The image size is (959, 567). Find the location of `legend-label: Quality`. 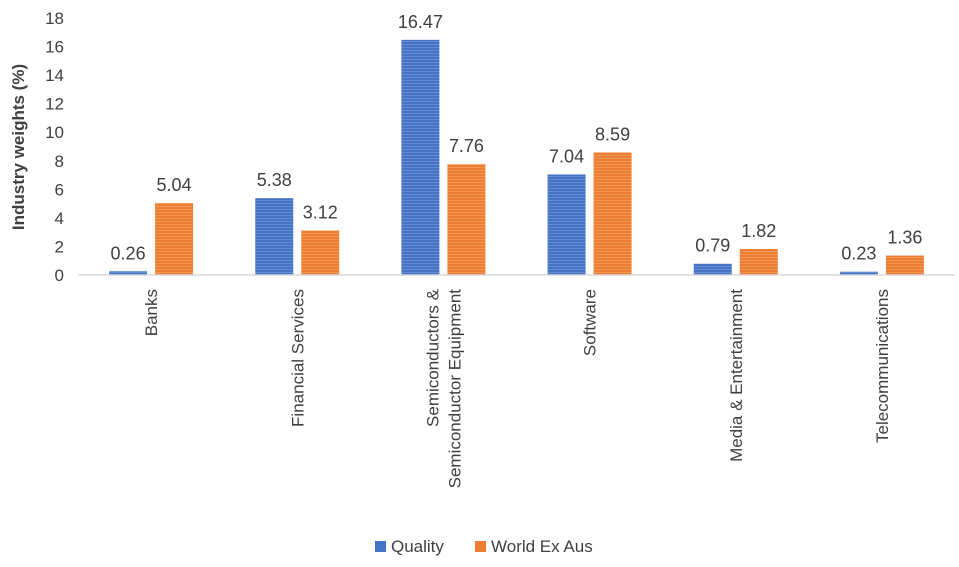

legend-label: Quality is located at coordinates (417, 546).